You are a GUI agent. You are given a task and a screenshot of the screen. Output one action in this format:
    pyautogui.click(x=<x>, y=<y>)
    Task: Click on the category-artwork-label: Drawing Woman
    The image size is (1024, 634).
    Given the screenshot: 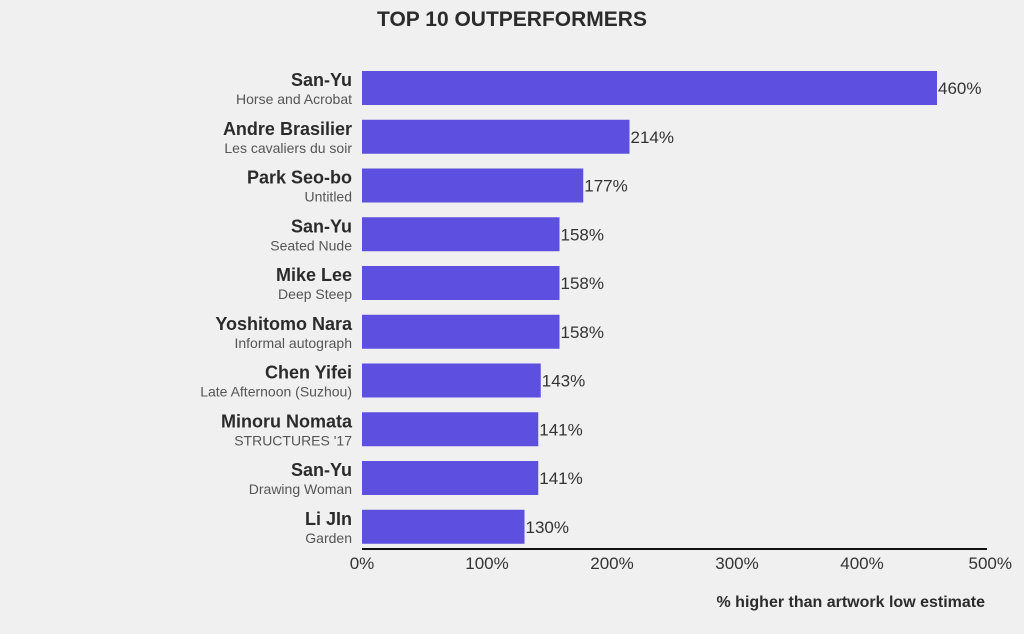 What is the action you would take?
    pyautogui.click(x=300, y=489)
    